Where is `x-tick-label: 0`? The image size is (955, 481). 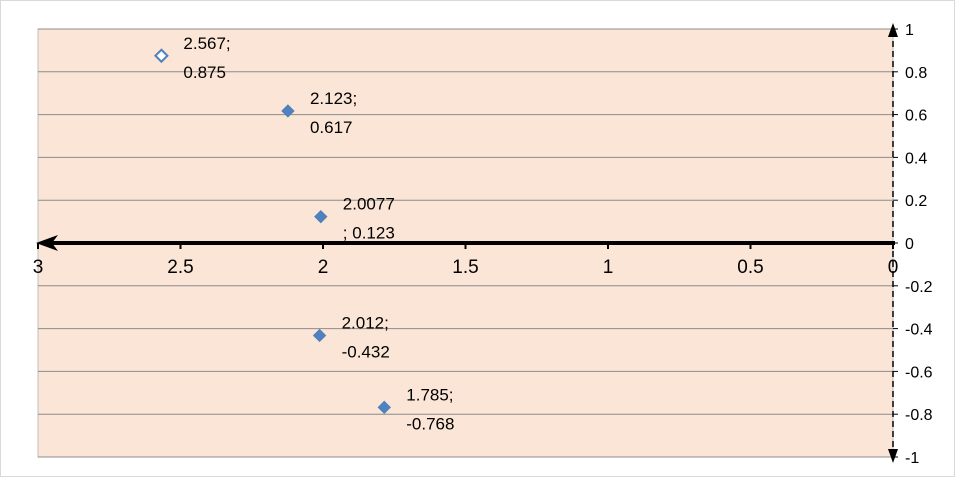 x-tick-label: 0 is located at coordinates (893, 267).